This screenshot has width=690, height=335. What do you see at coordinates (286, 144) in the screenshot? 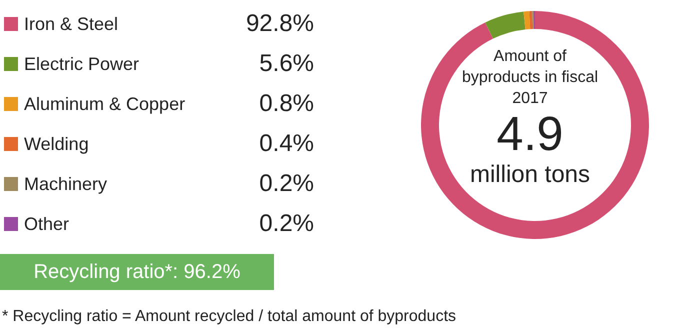
I see `data-label: 0.4%` at bounding box center [286, 144].